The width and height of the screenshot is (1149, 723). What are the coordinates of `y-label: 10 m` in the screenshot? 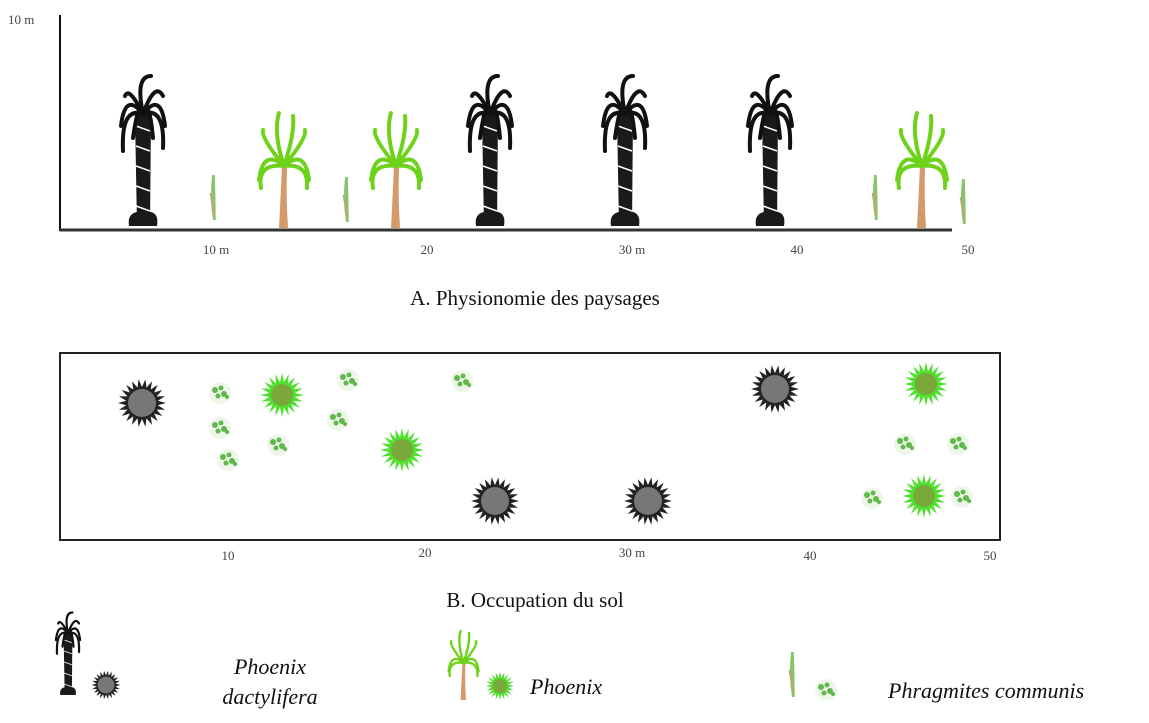 It's located at (21, 19).